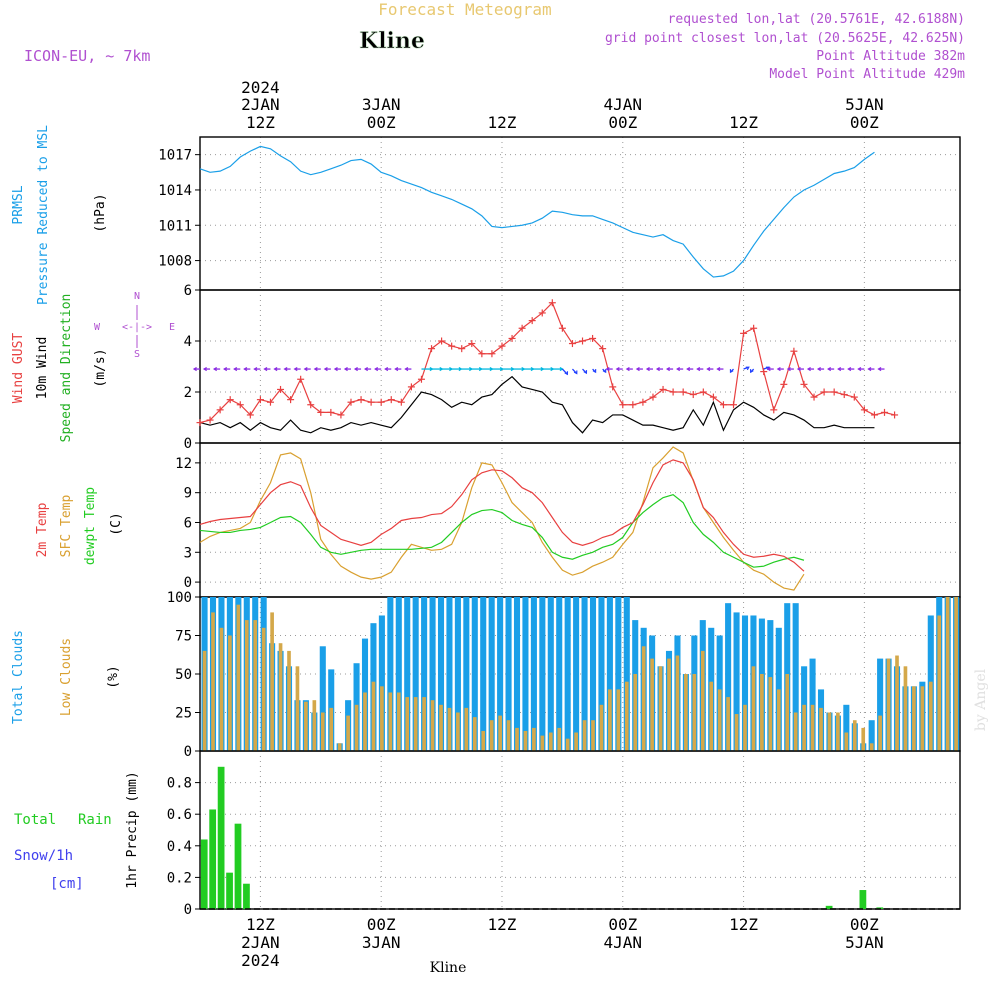  What do you see at coordinates (137, 354) in the screenshot?
I see `compass-s: S` at bounding box center [137, 354].